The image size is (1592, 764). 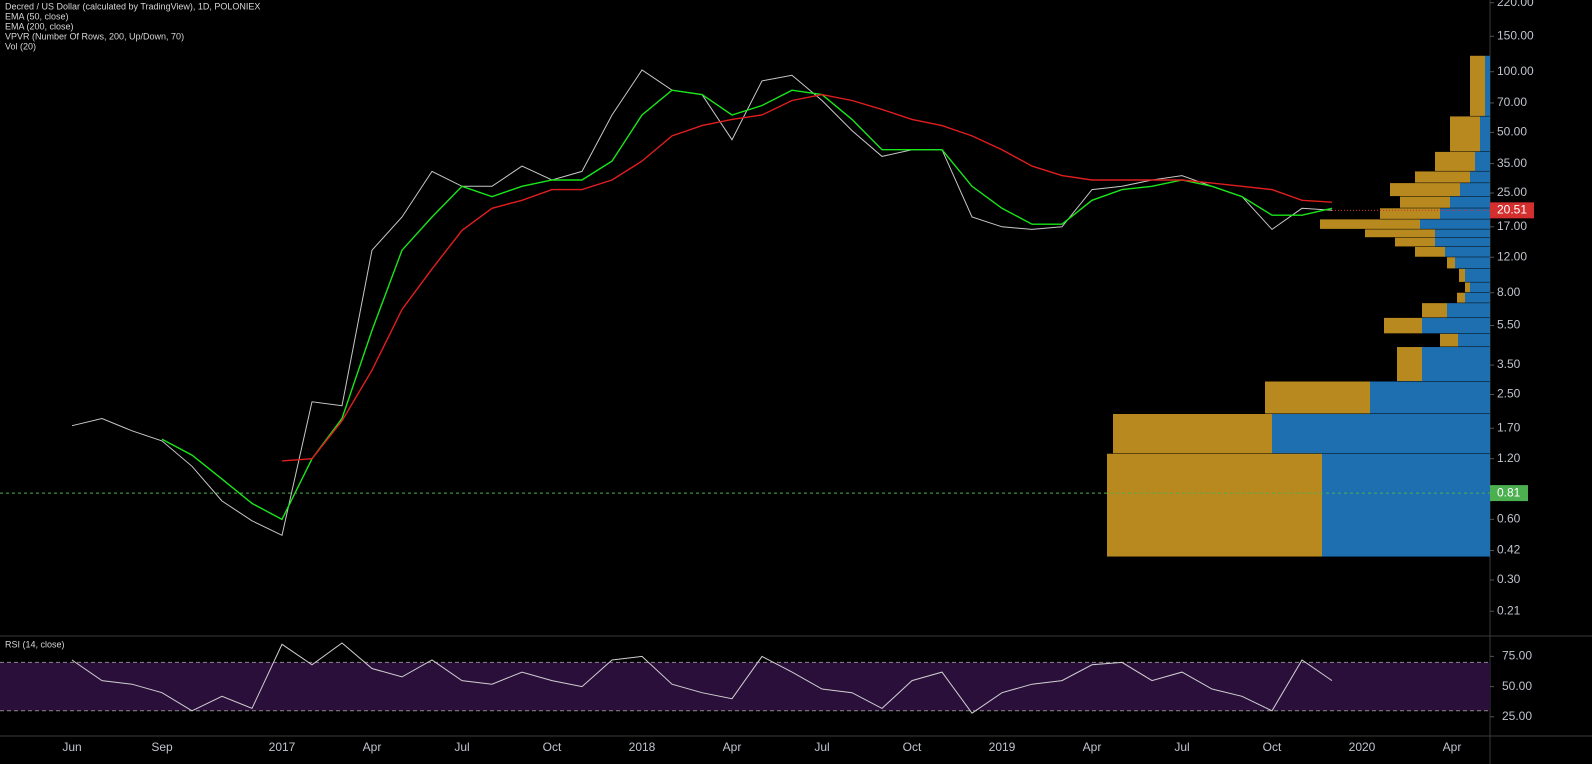 I want to click on y-tick-label: 17.00, so click(x=1512, y=226).